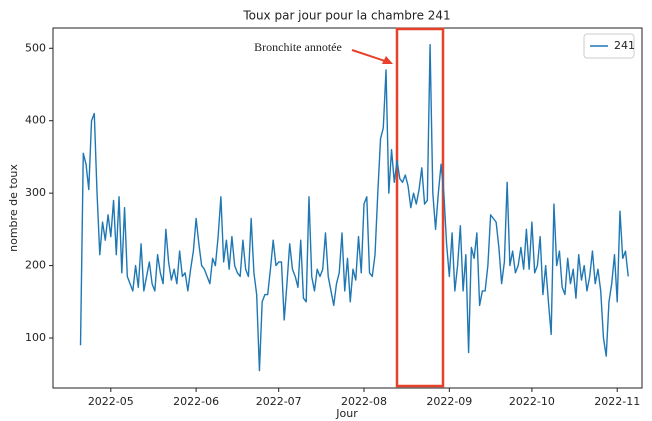 The height and width of the screenshot is (421, 652). What do you see at coordinates (346, 16) in the screenshot?
I see `chart-title: Toux par jour pour la chambre 241` at bounding box center [346, 16].